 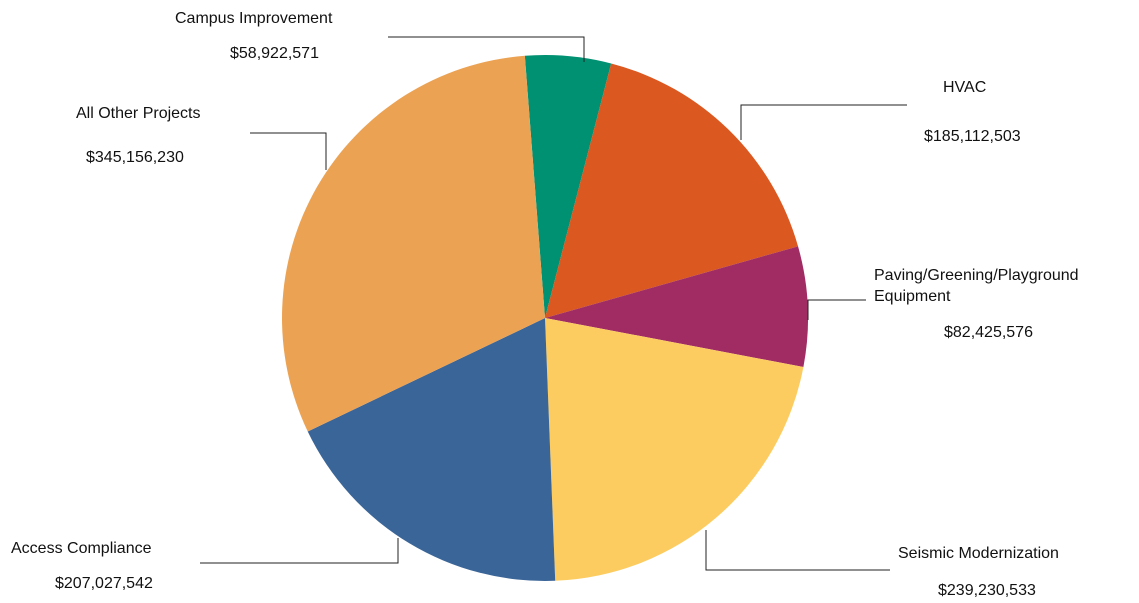 I want to click on leader-line-paving, so click(x=836, y=309).